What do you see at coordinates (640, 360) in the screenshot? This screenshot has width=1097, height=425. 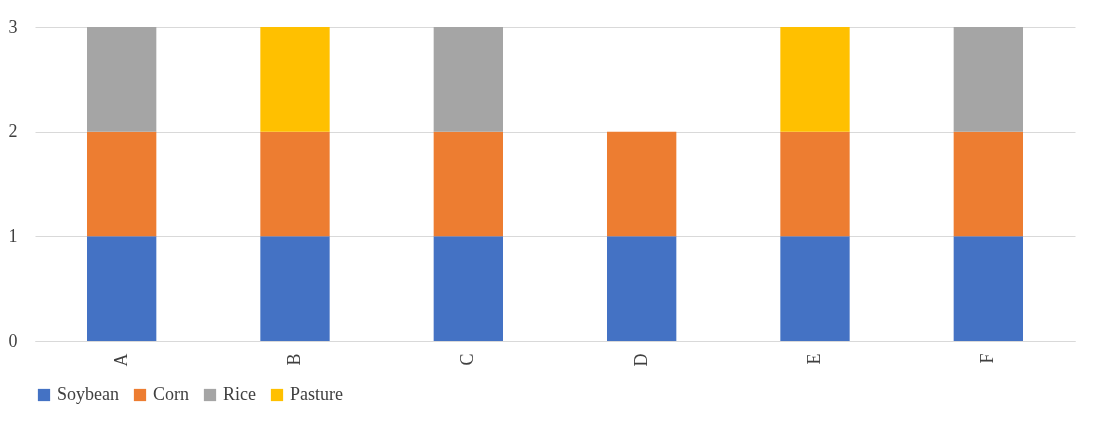 I see `x-tick-label: D` at bounding box center [640, 360].